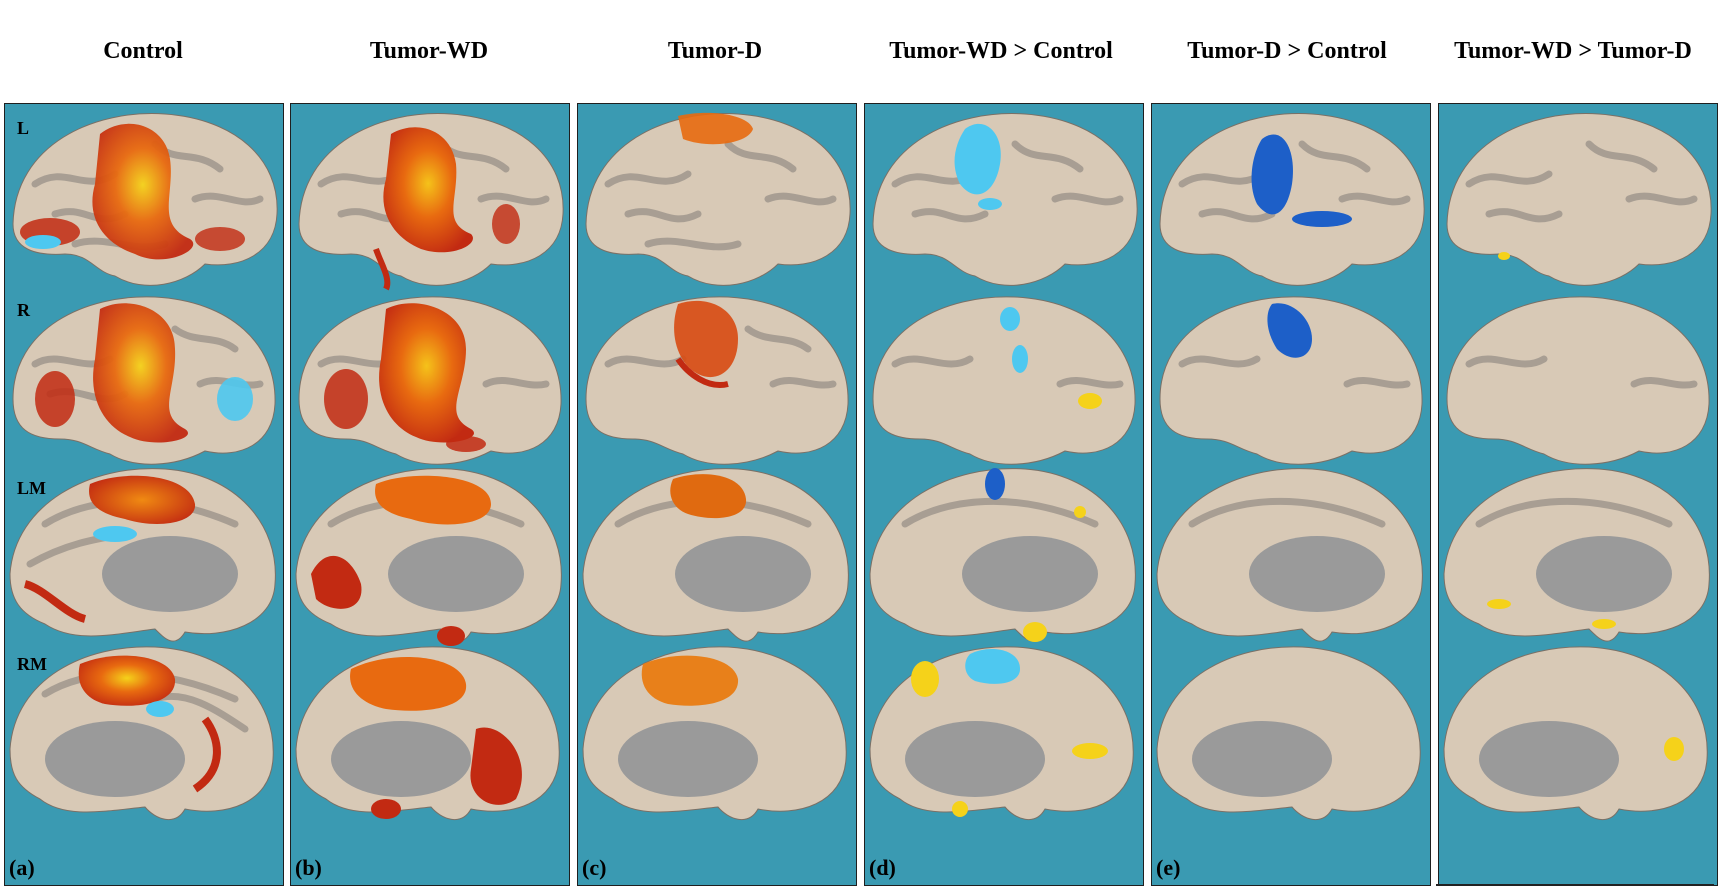 This screenshot has height=891, width=1718. What do you see at coordinates (308, 867) in the screenshot?
I see `panel-letter-b: (b)` at bounding box center [308, 867].